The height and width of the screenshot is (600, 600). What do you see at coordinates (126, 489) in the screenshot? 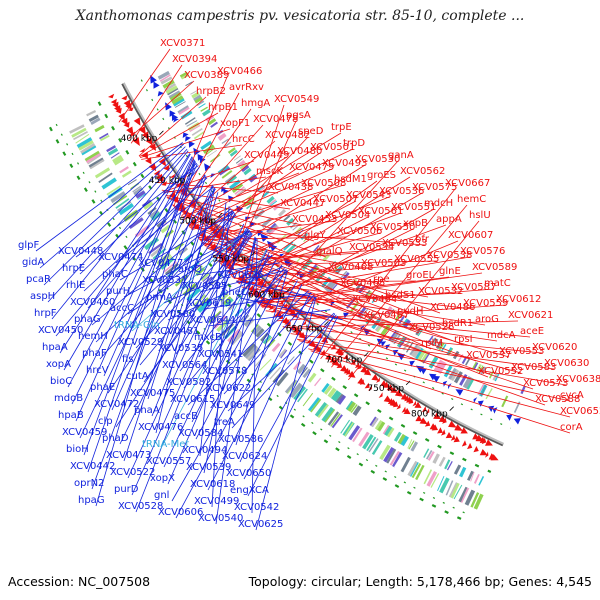
I see `gene-label: purD` at bounding box center [126, 489].